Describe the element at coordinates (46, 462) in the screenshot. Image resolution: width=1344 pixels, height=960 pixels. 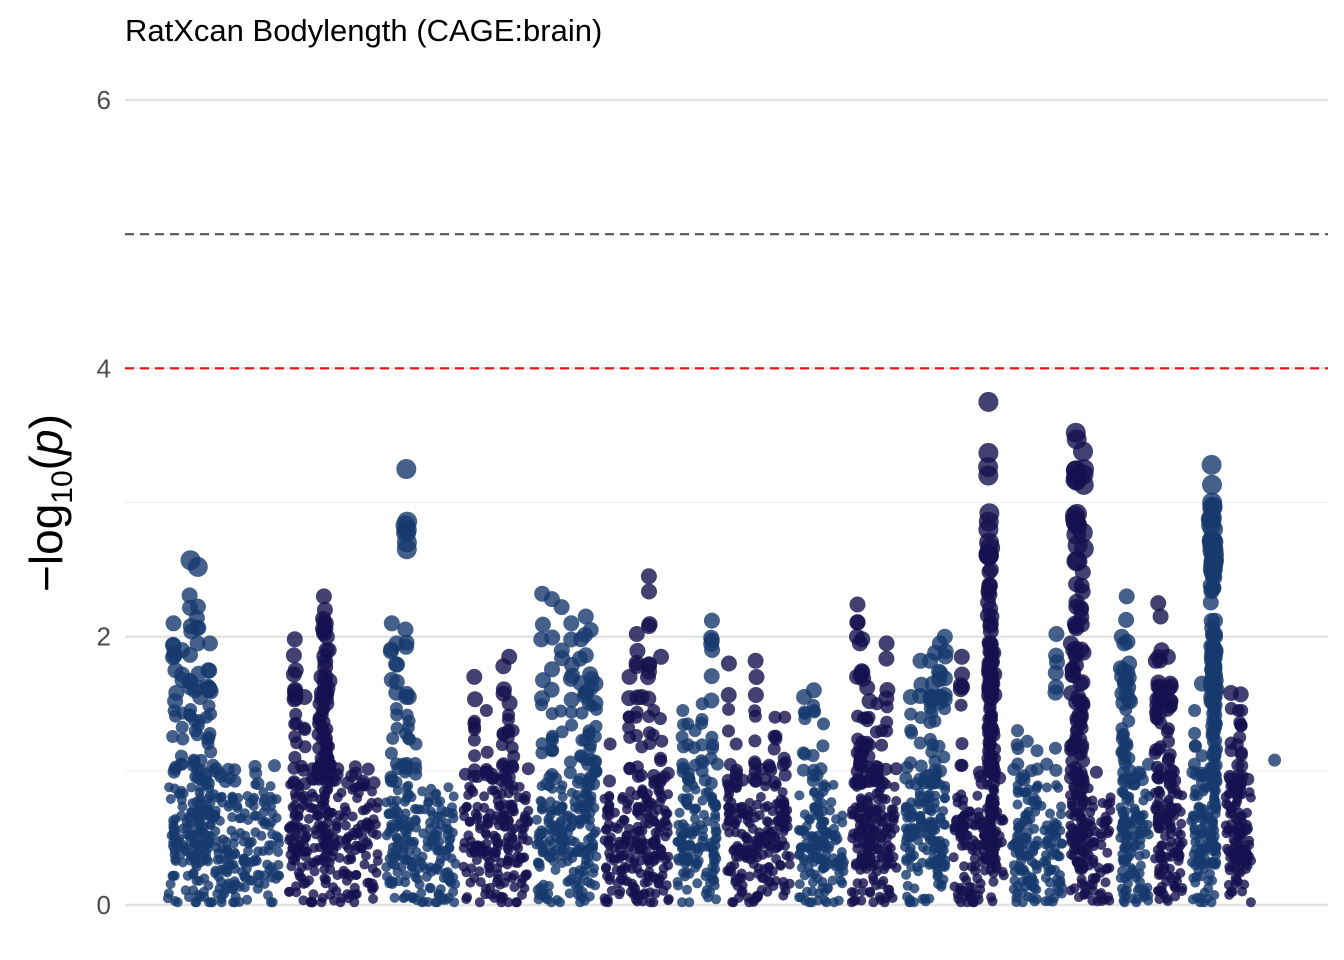
I see `y-axis-label-open: (` at that location.